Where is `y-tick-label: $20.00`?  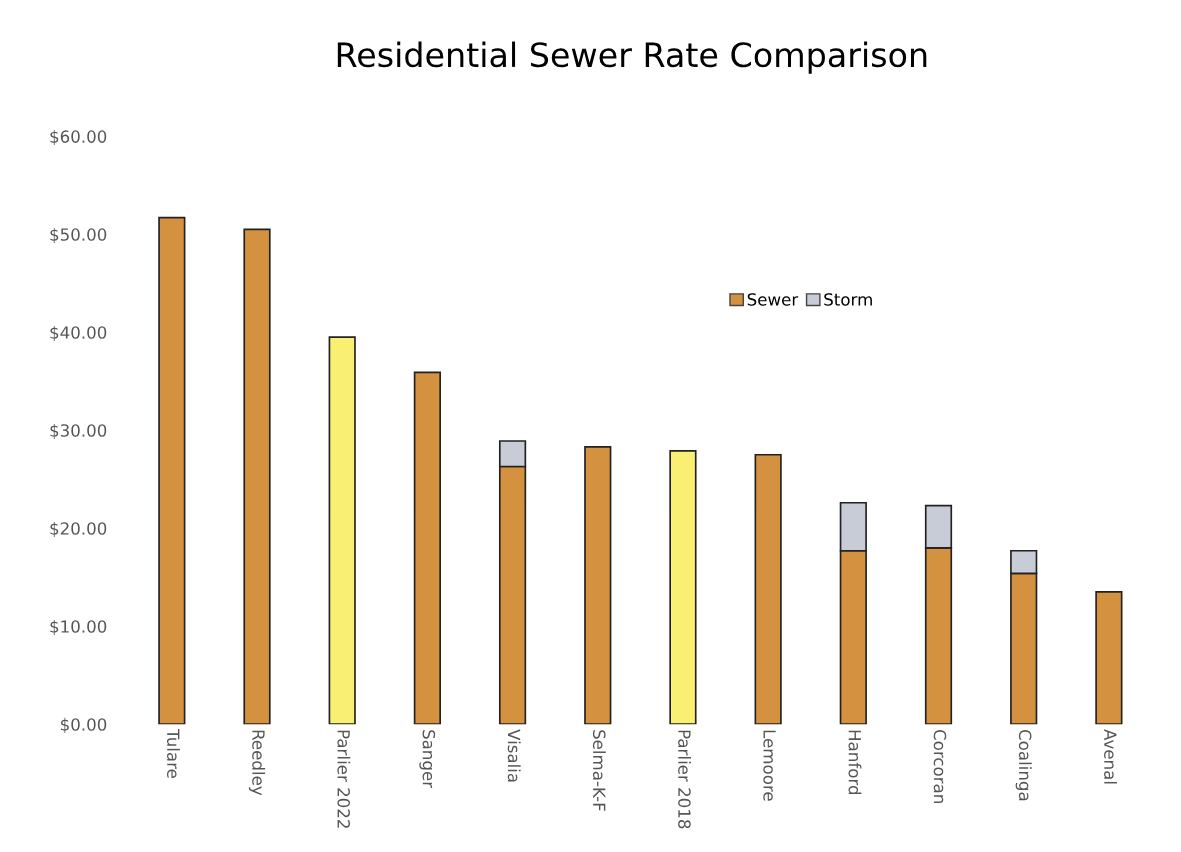 y-tick-label: $20.00 is located at coordinates (78, 529).